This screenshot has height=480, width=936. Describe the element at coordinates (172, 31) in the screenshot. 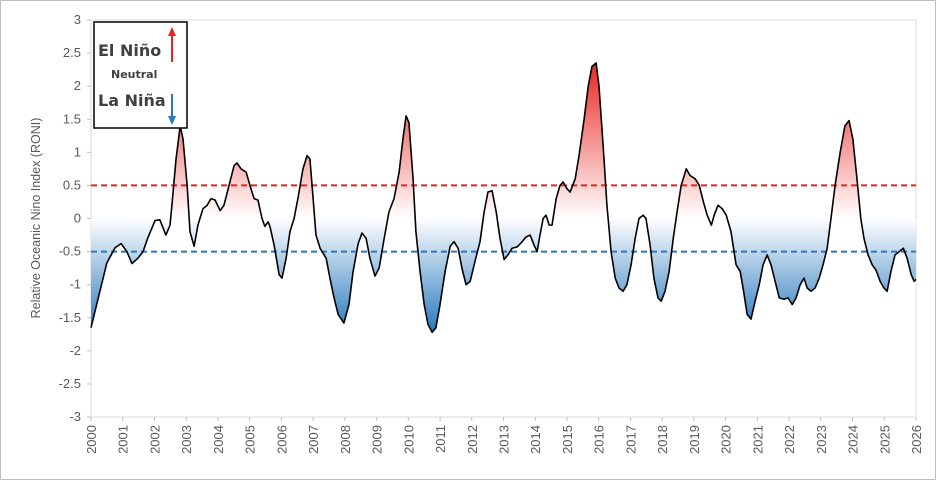

I see `arrow-up-head` at that location.